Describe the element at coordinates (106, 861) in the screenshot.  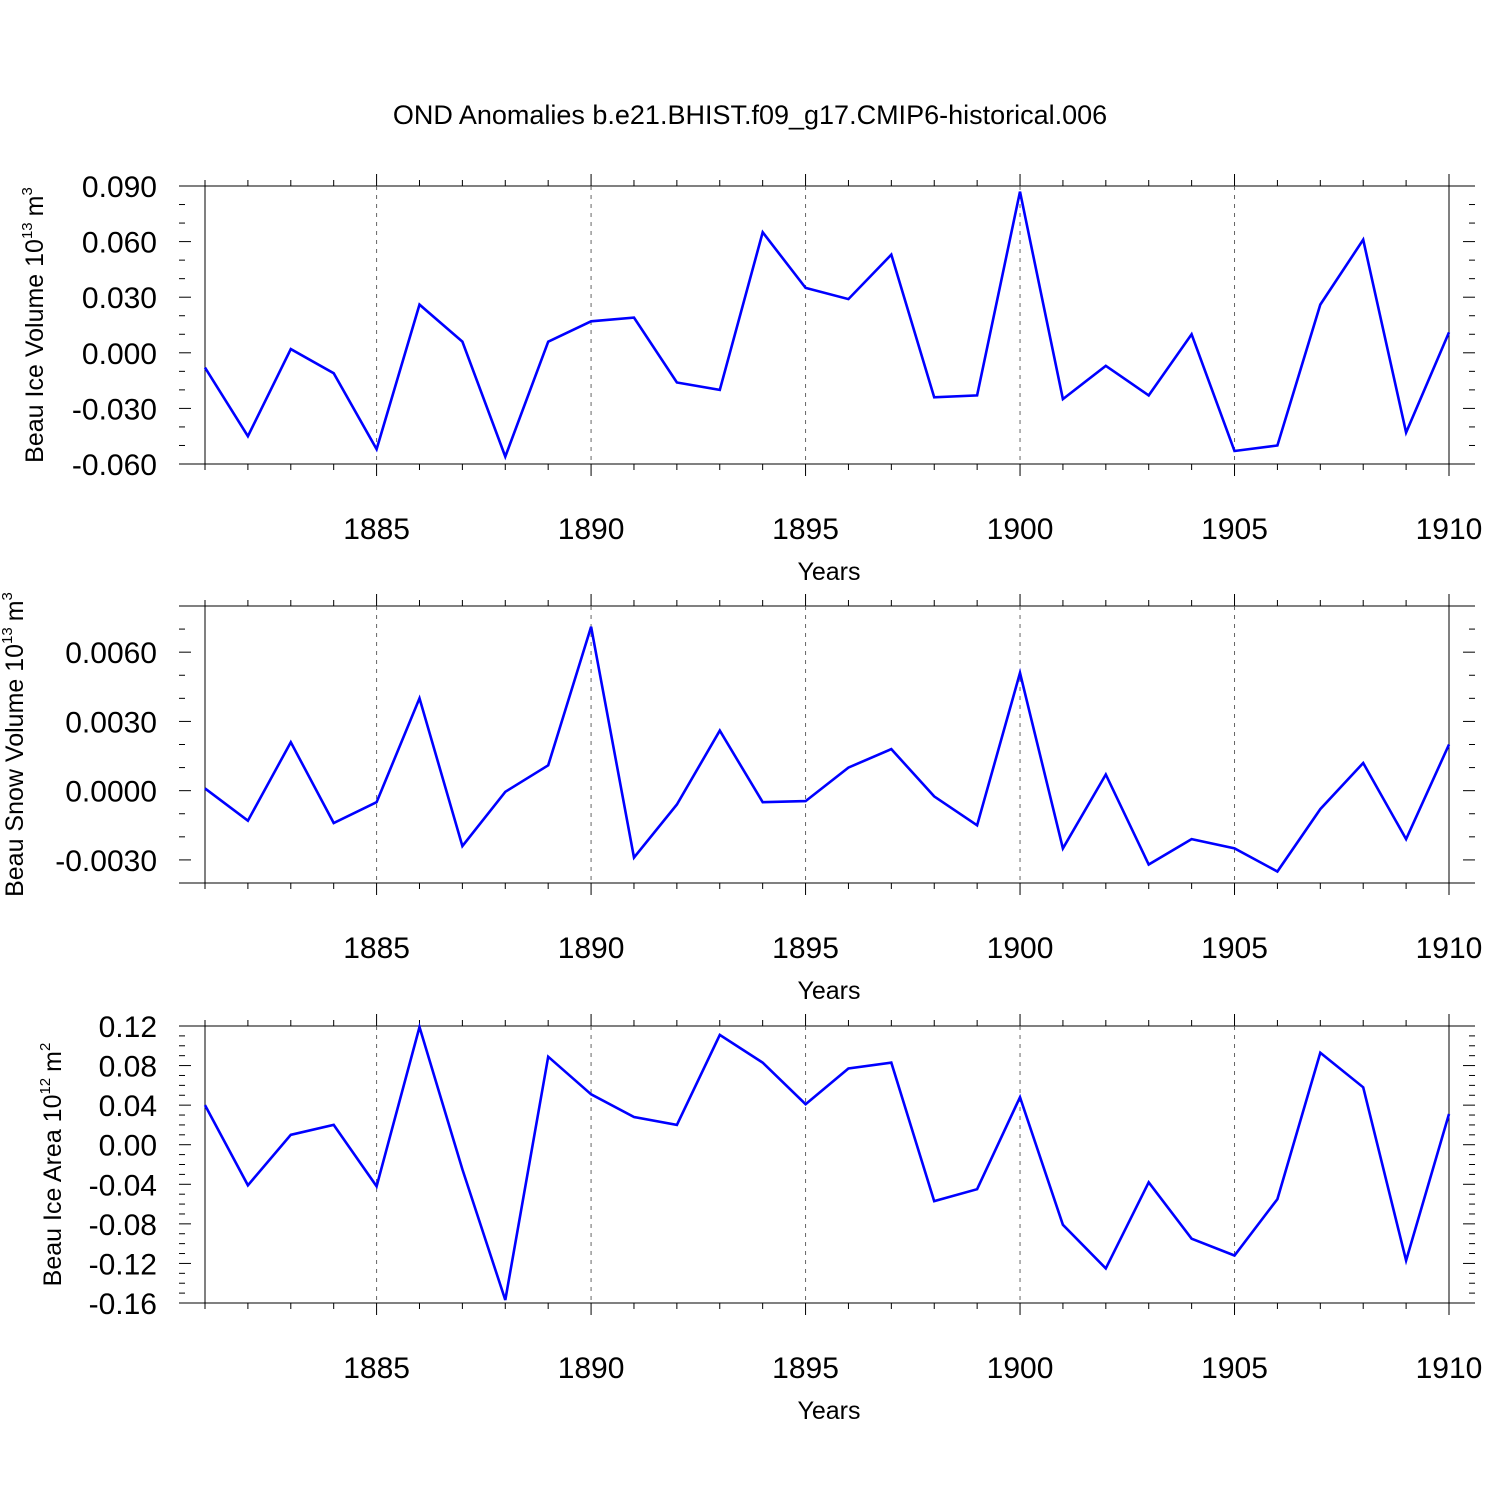
I see `y-tick-label: -0.0030` at that location.